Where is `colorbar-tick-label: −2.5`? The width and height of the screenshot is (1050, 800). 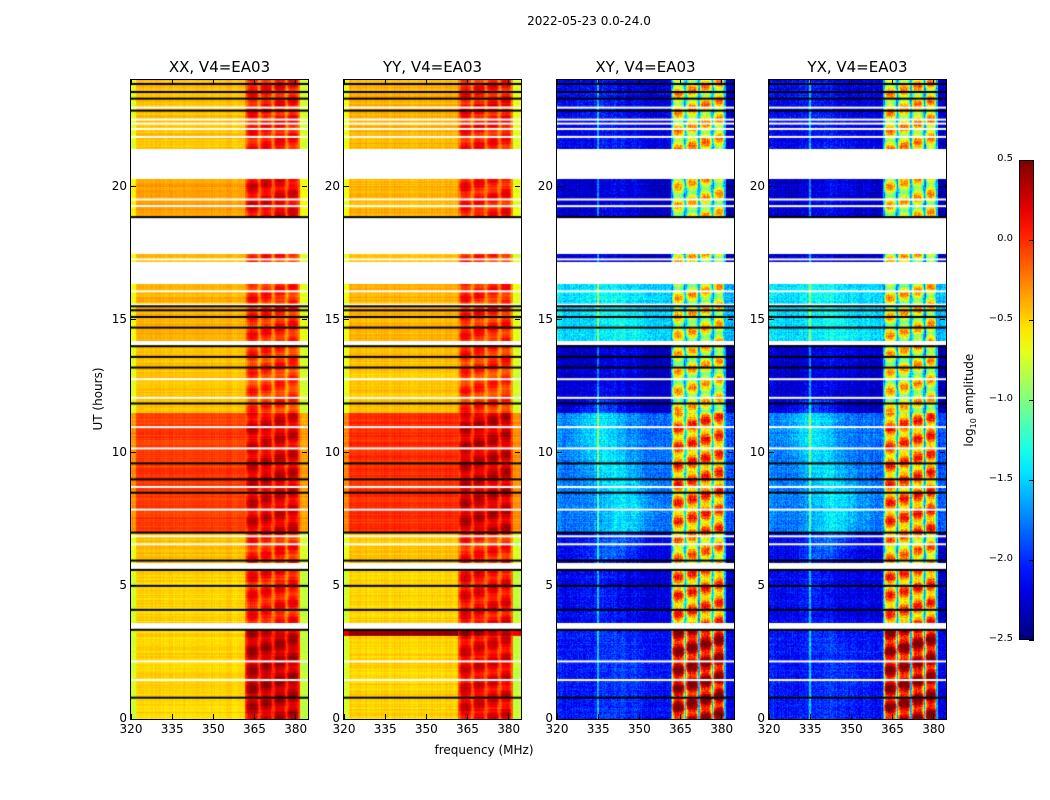 colorbar-tick-label: −2.5 is located at coordinates (1000, 638).